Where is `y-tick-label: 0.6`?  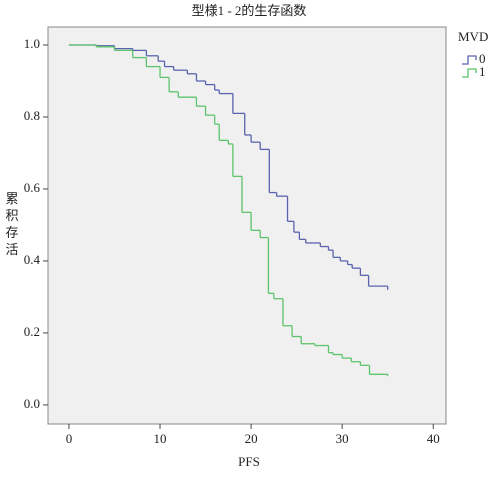
y-tick-label: 0.6 is located at coordinates (32, 187).